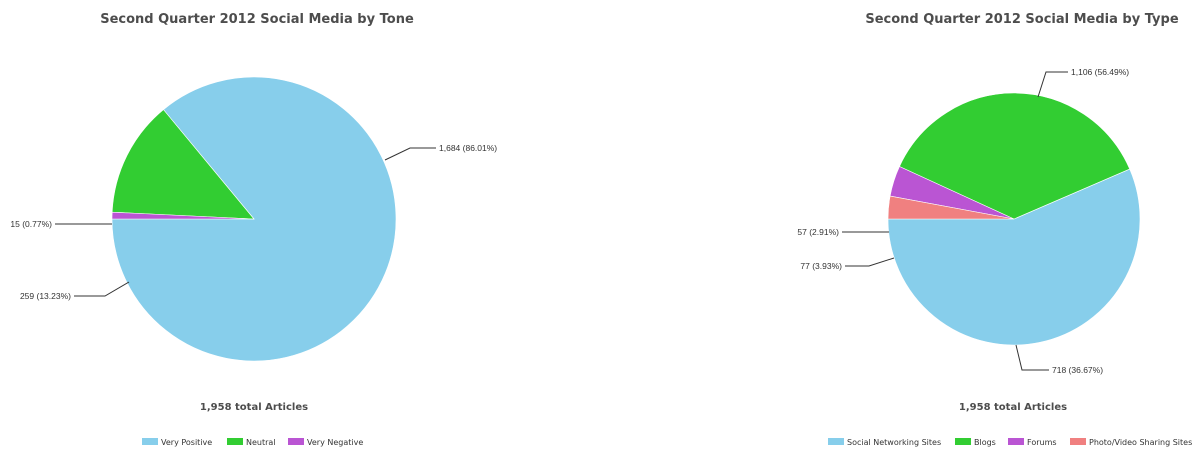 The width and height of the screenshot is (1203, 452). What do you see at coordinates (1100, 72) in the screenshot?
I see `type-label-social-networking: 1,106 (56.49%)` at bounding box center [1100, 72].